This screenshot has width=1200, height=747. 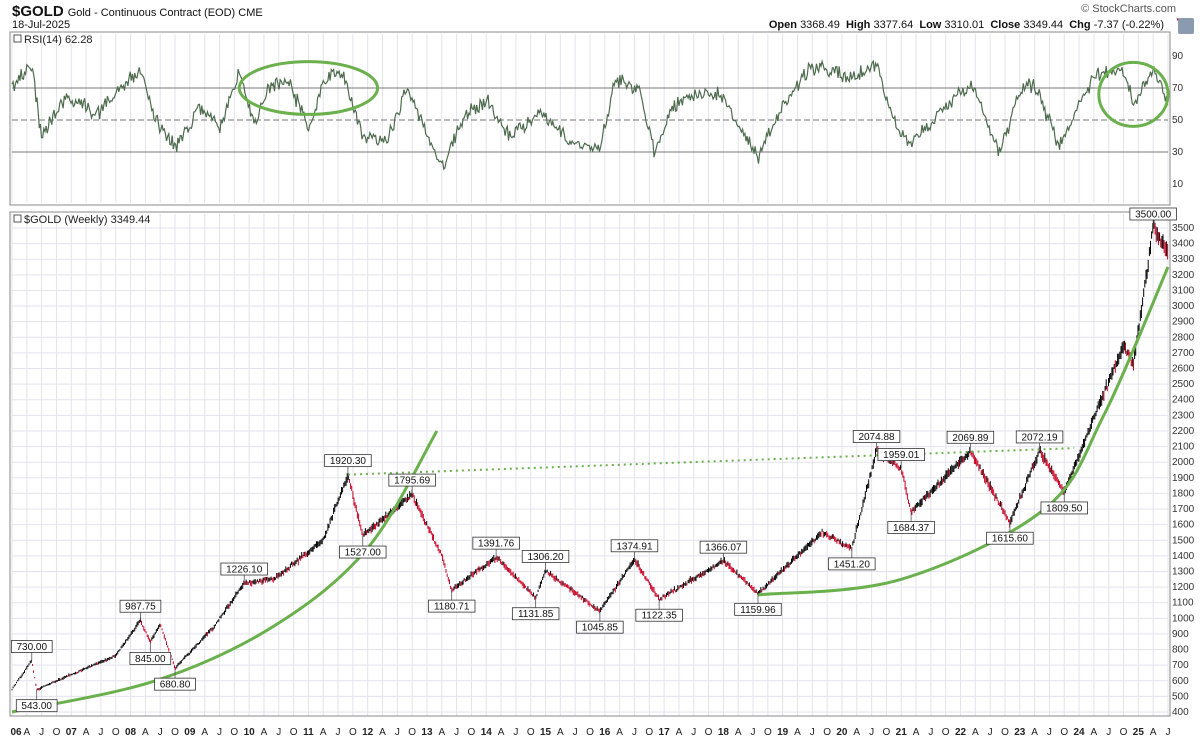 What do you see at coordinates (1183, 462) in the screenshot?
I see `price-tick-label: 2000` at bounding box center [1183, 462].